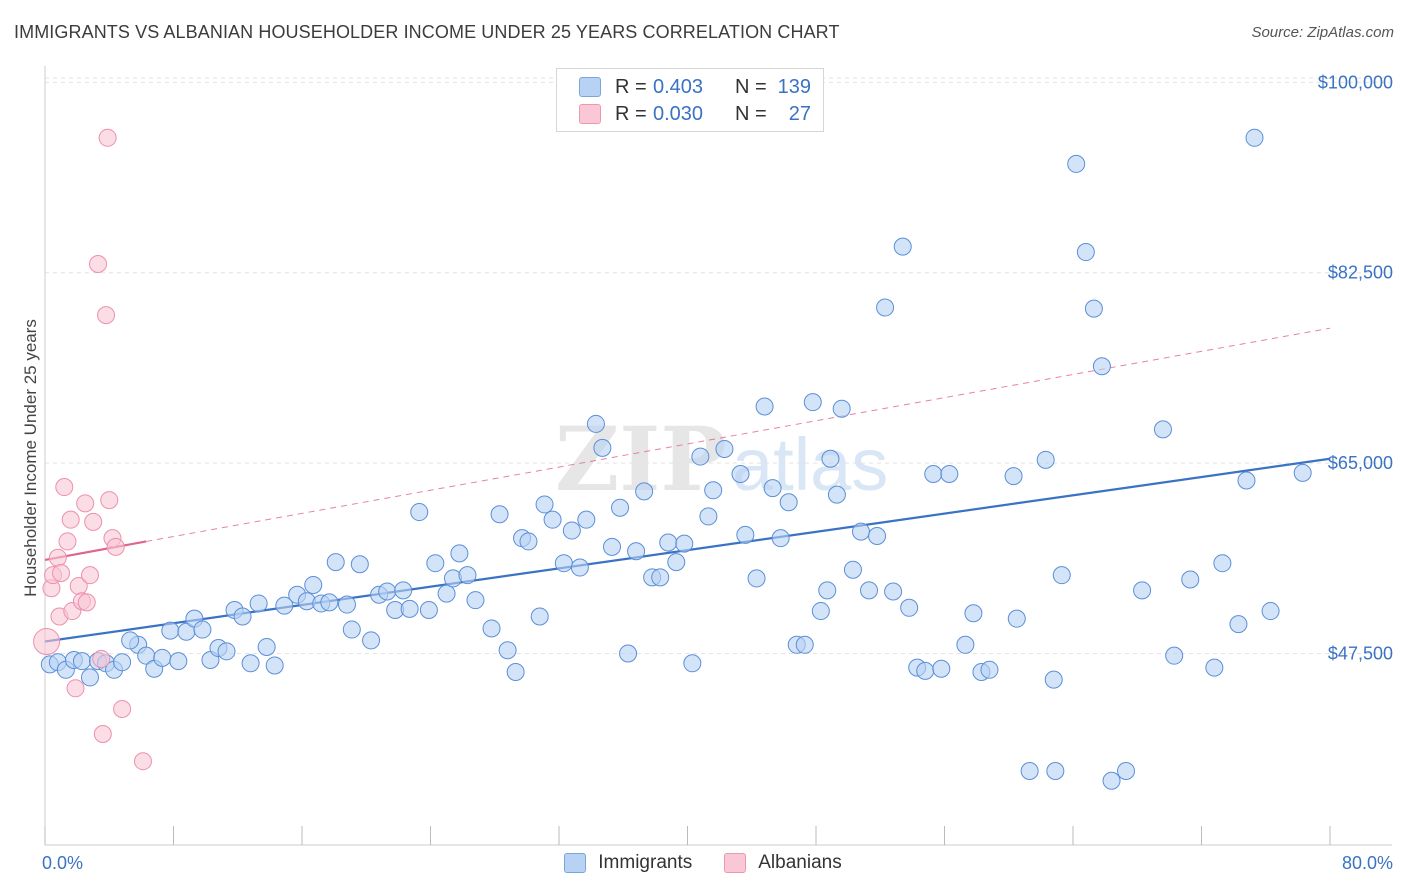  I want to click on y-tick-label: $82,500, so click(1360, 273).